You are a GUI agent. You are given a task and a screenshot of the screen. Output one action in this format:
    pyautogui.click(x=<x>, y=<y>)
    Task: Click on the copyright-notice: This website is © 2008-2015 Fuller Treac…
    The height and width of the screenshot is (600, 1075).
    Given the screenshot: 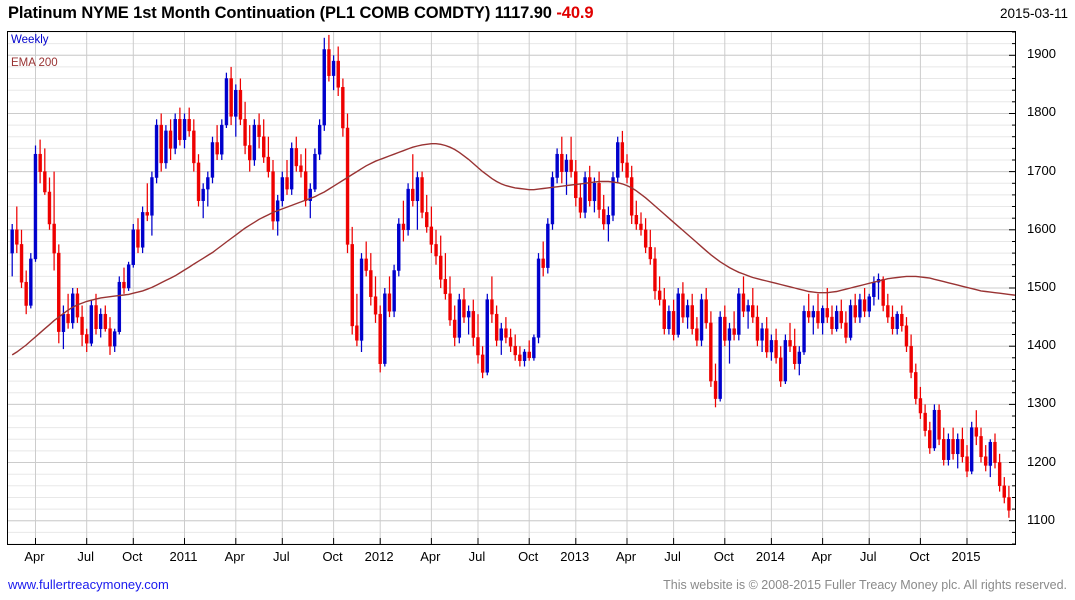 What is the action you would take?
    pyautogui.click(x=865, y=585)
    